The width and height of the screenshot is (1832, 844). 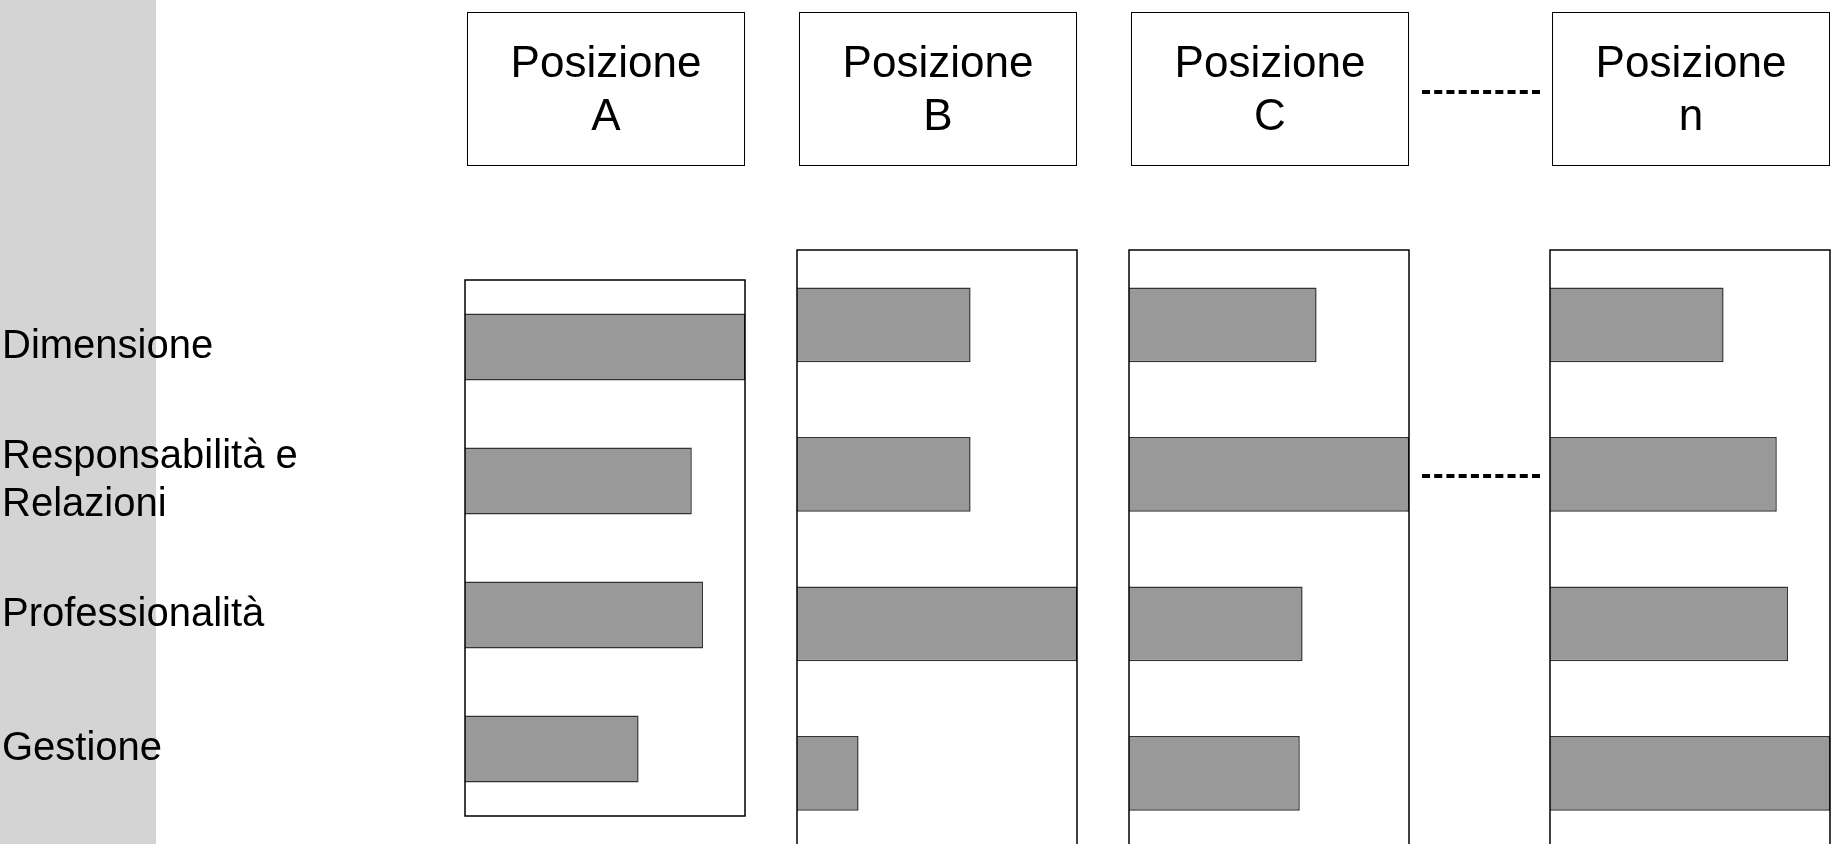 What do you see at coordinates (1270, 89) in the screenshot?
I see `chart-title: Posizione C` at bounding box center [1270, 89].